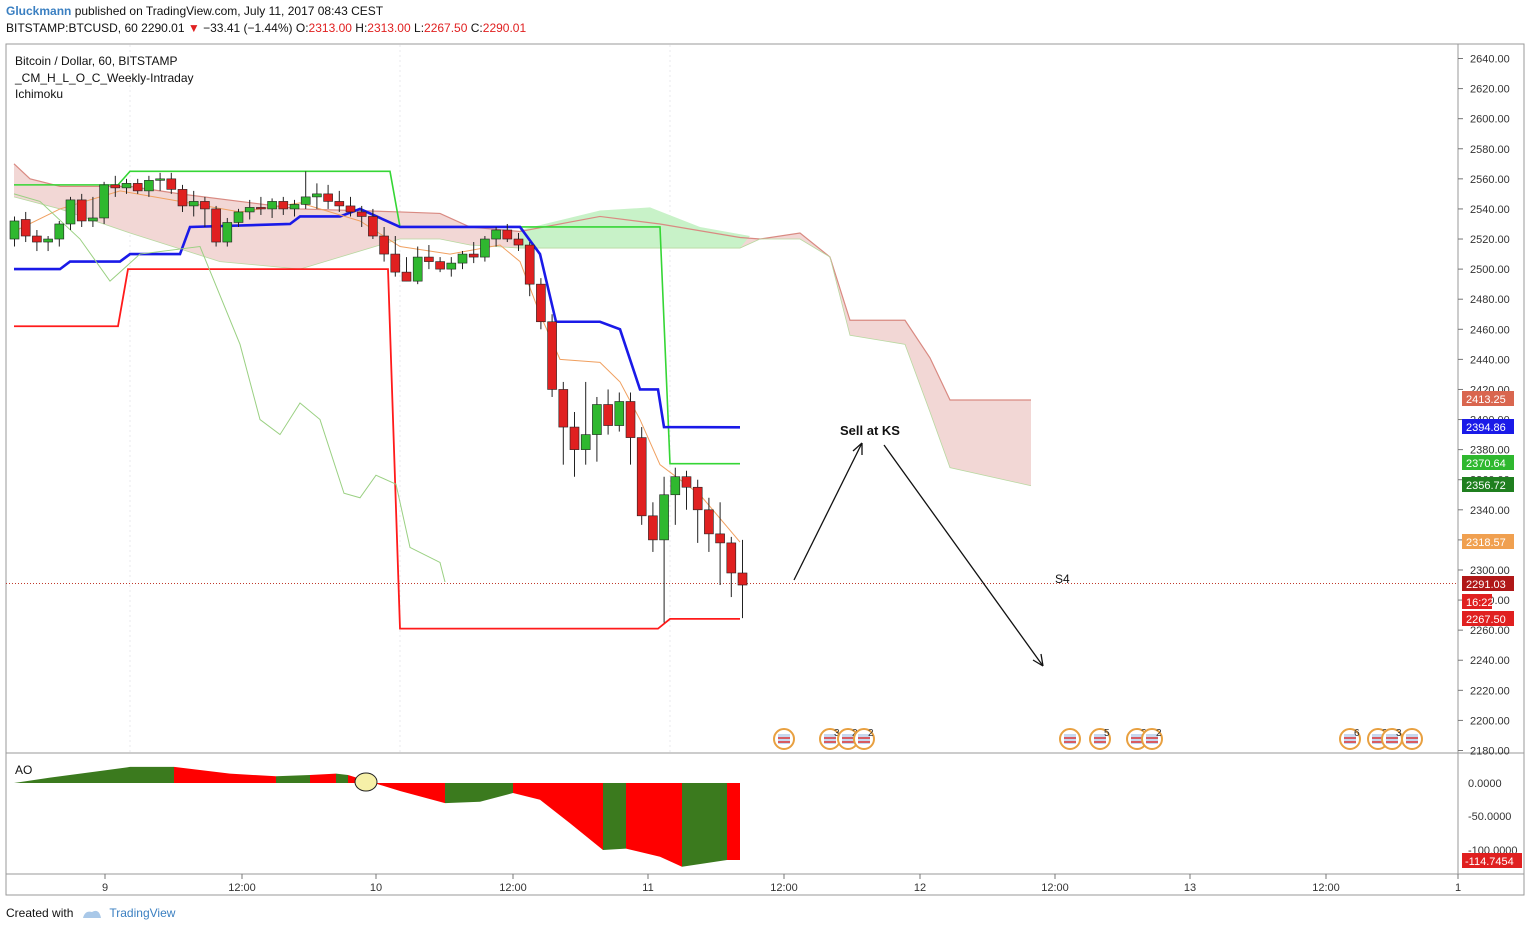  Describe the element at coordinates (870, 430) in the screenshot. I see `sell-at-ks-label: Sell at KS` at that location.